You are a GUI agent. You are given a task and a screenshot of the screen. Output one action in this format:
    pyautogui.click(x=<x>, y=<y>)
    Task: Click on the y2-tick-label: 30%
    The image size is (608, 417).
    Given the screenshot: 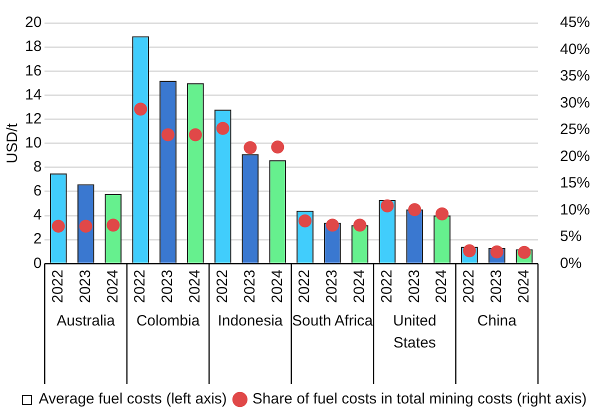 What is the action you would take?
    pyautogui.click(x=575, y=103)
    